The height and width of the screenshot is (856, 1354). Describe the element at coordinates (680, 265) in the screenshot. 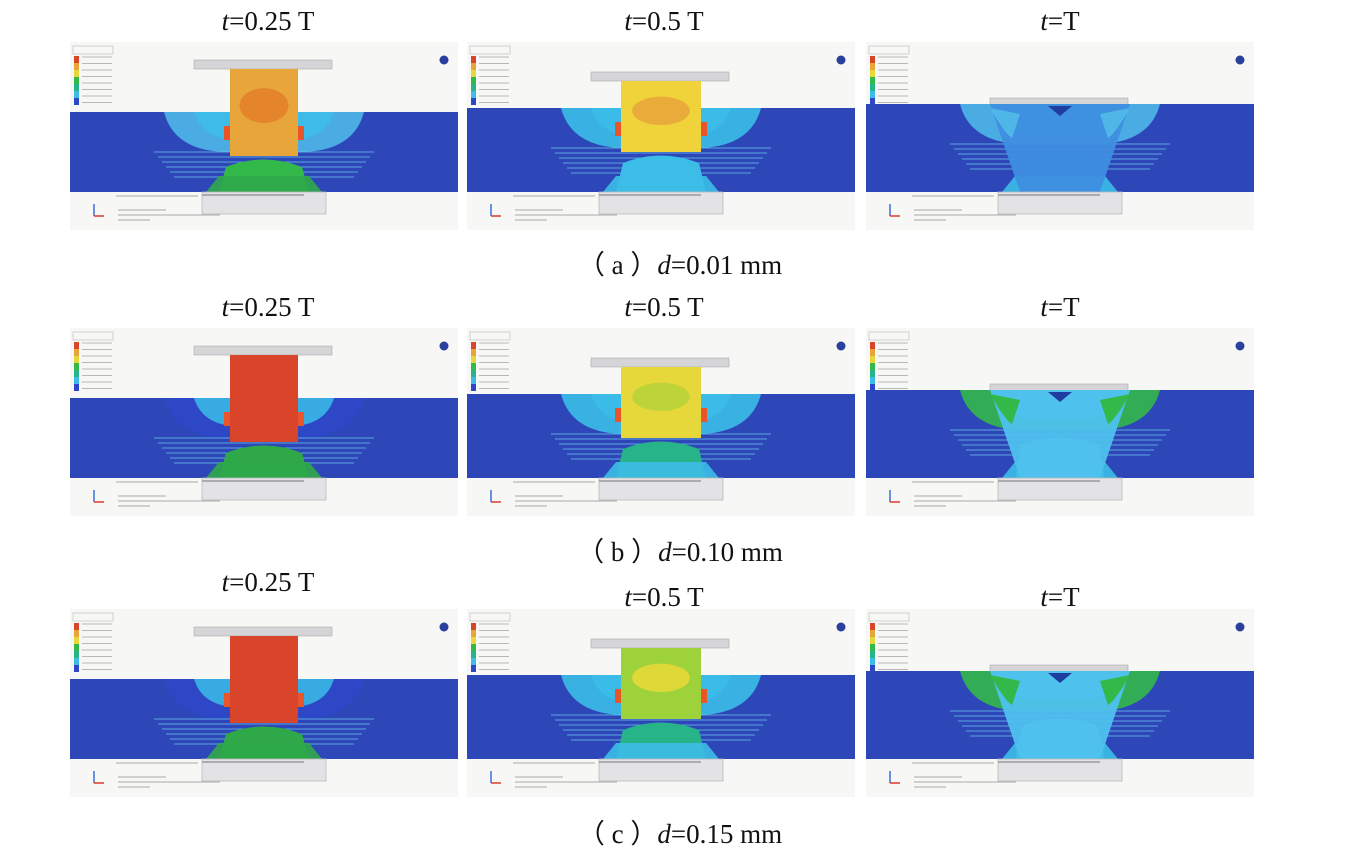

I see `row-caption: （ a ）d=0.01 mm` at that location.